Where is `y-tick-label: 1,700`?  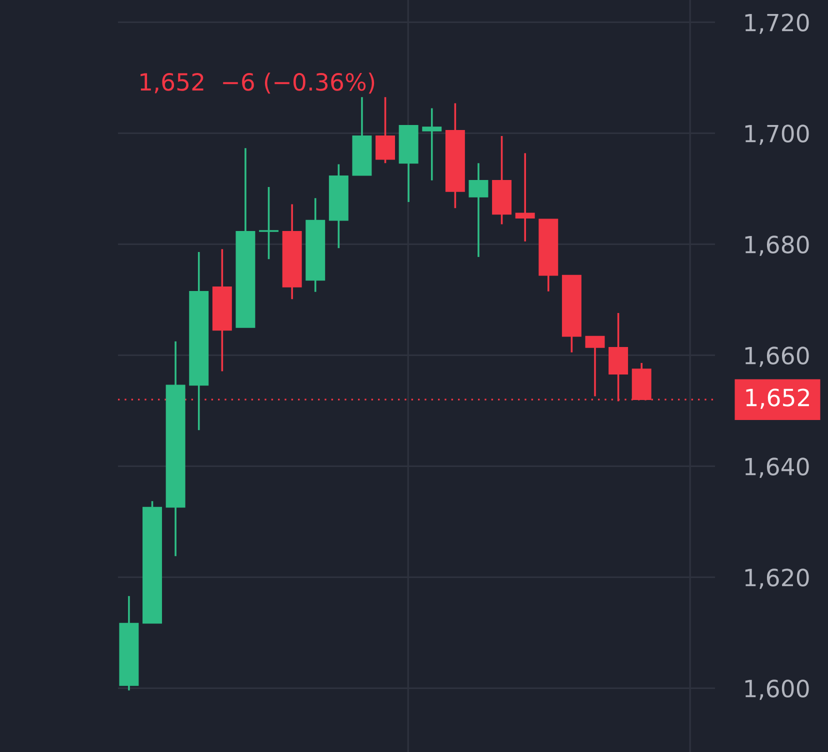
y-tick-label: 1,700 is located at coordinates (777, 134).